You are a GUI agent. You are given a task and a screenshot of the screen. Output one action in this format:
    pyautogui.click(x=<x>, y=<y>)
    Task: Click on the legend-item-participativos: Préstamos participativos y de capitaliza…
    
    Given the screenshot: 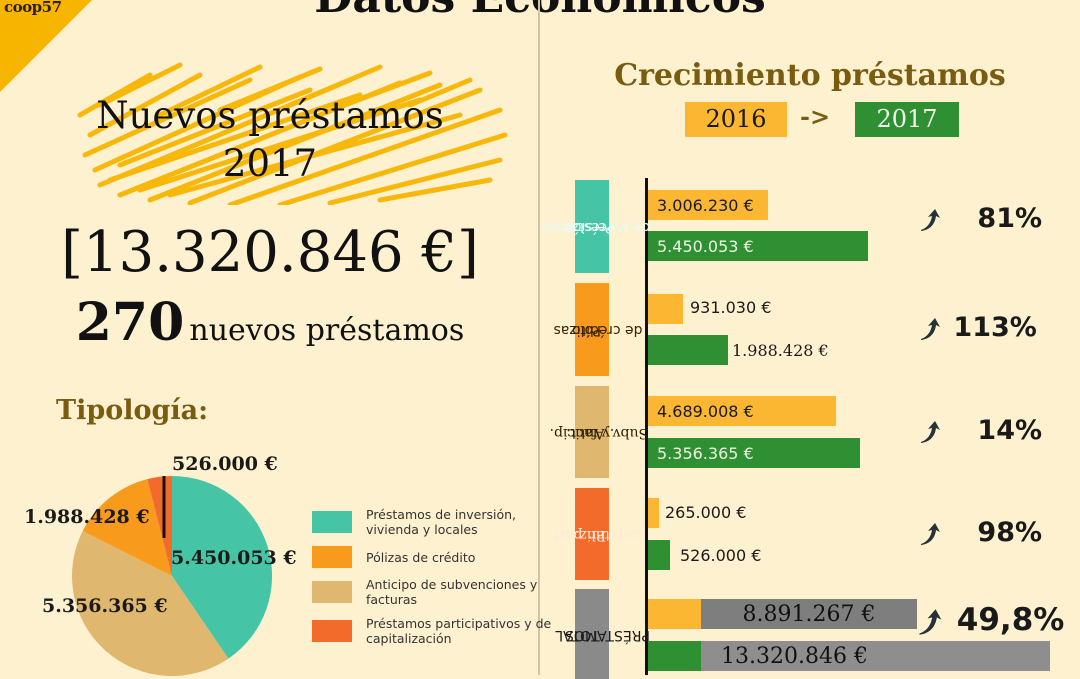 What is the action you would take?
    pyautogui.click(x=434, y=631)
    